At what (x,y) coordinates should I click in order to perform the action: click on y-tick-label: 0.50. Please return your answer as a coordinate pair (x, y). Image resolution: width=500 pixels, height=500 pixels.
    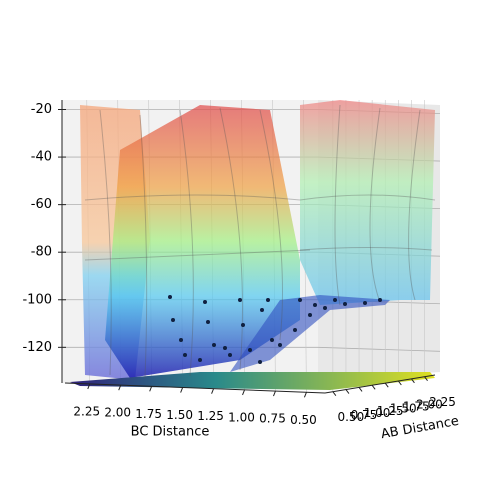
    Looking at the image, I should click on (350, 417).